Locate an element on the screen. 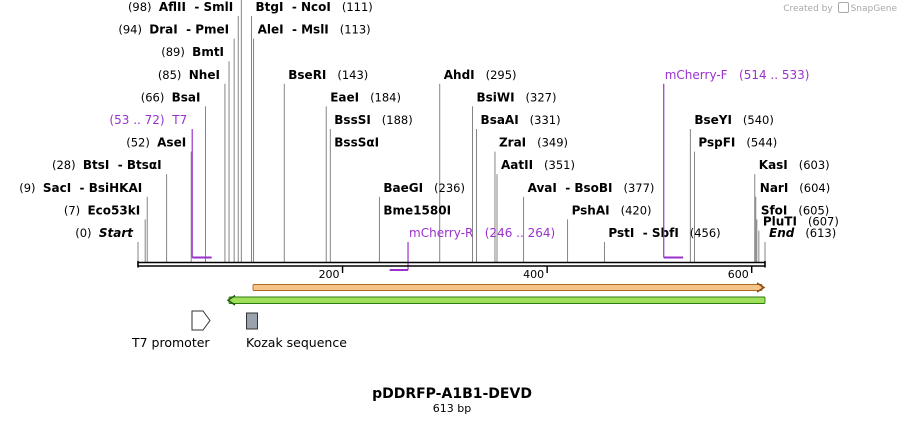 The image size is (905, 424). site-label-end: End (613) is located at coordinates (802, 233).